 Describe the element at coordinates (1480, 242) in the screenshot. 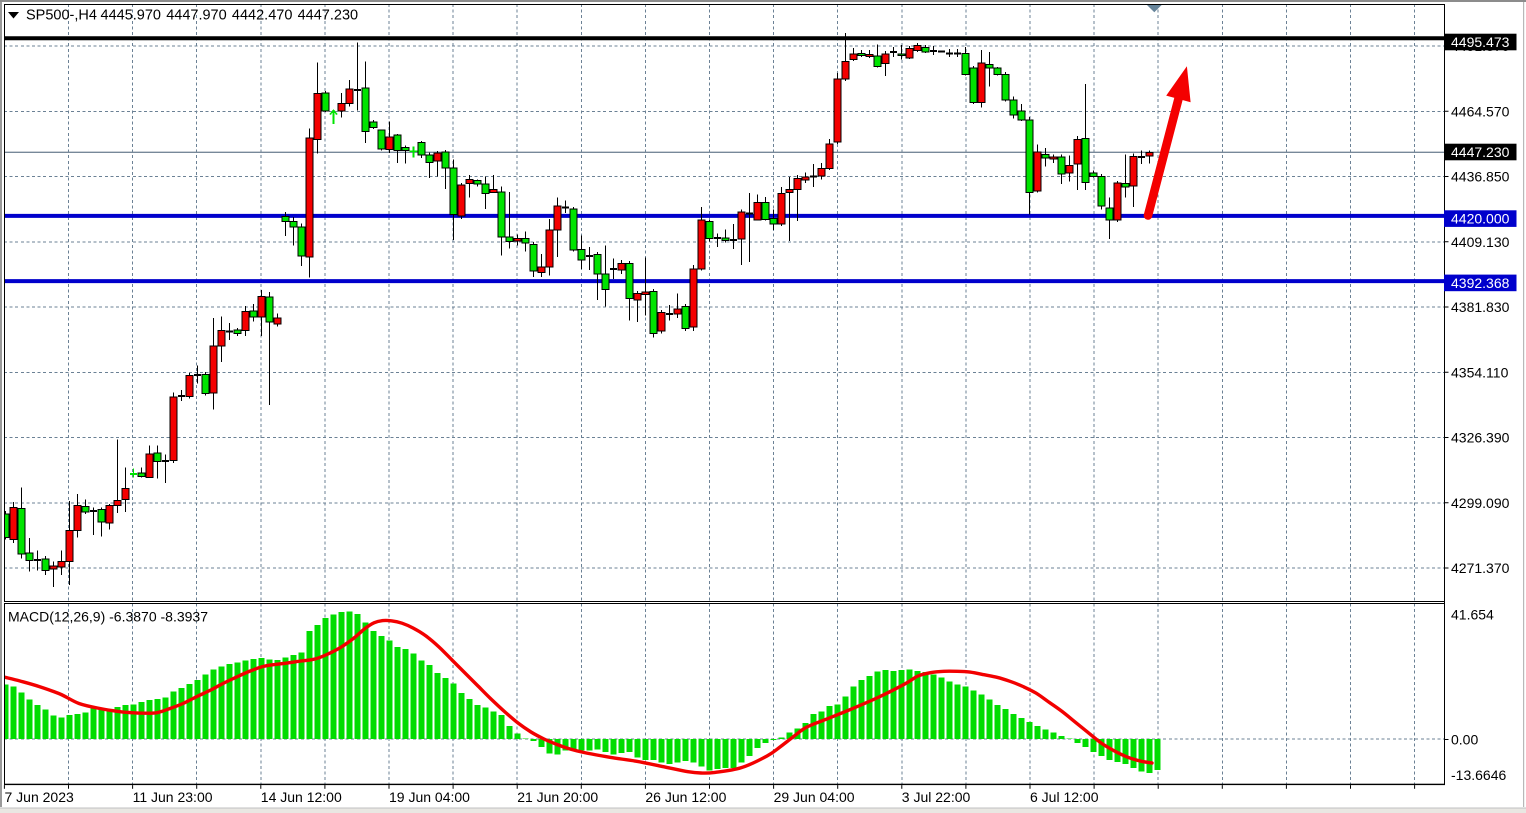

I see `svg-text: 4409.130` at that location.